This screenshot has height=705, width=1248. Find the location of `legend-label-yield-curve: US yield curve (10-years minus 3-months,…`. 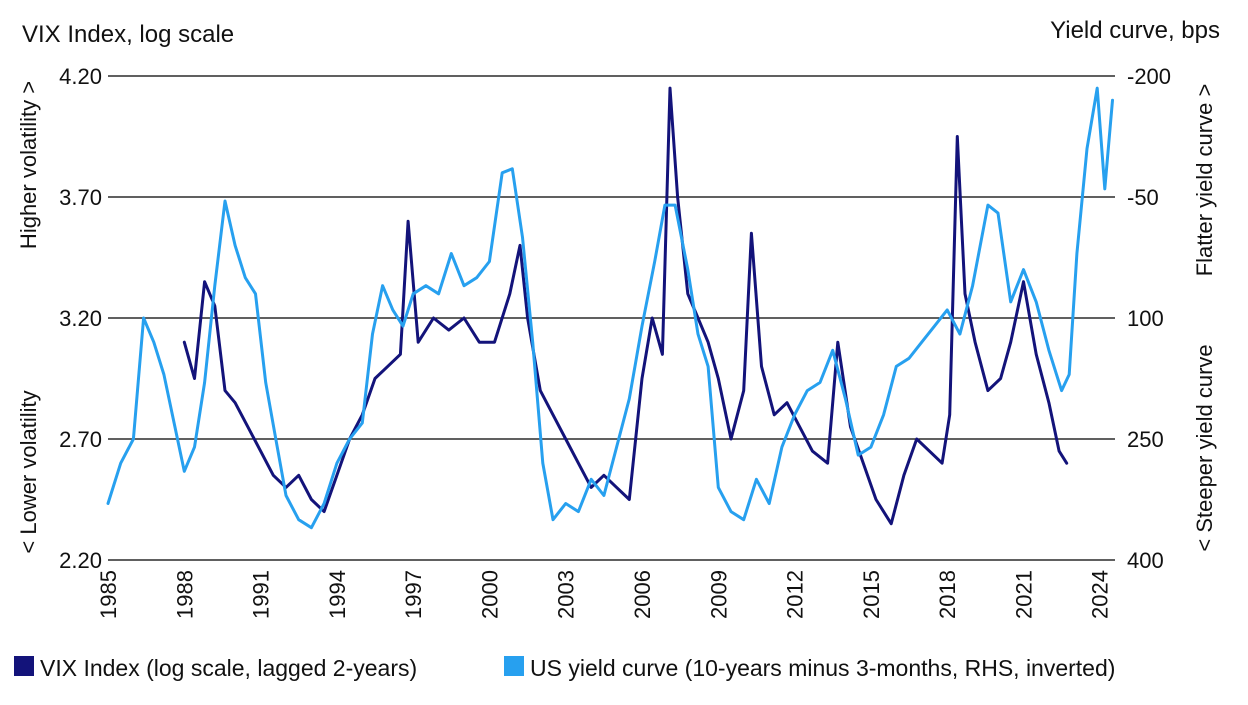

legend-label-yield-curve: US yield curve (10-years minus 3-months,… is located at coordinates (822, 668).